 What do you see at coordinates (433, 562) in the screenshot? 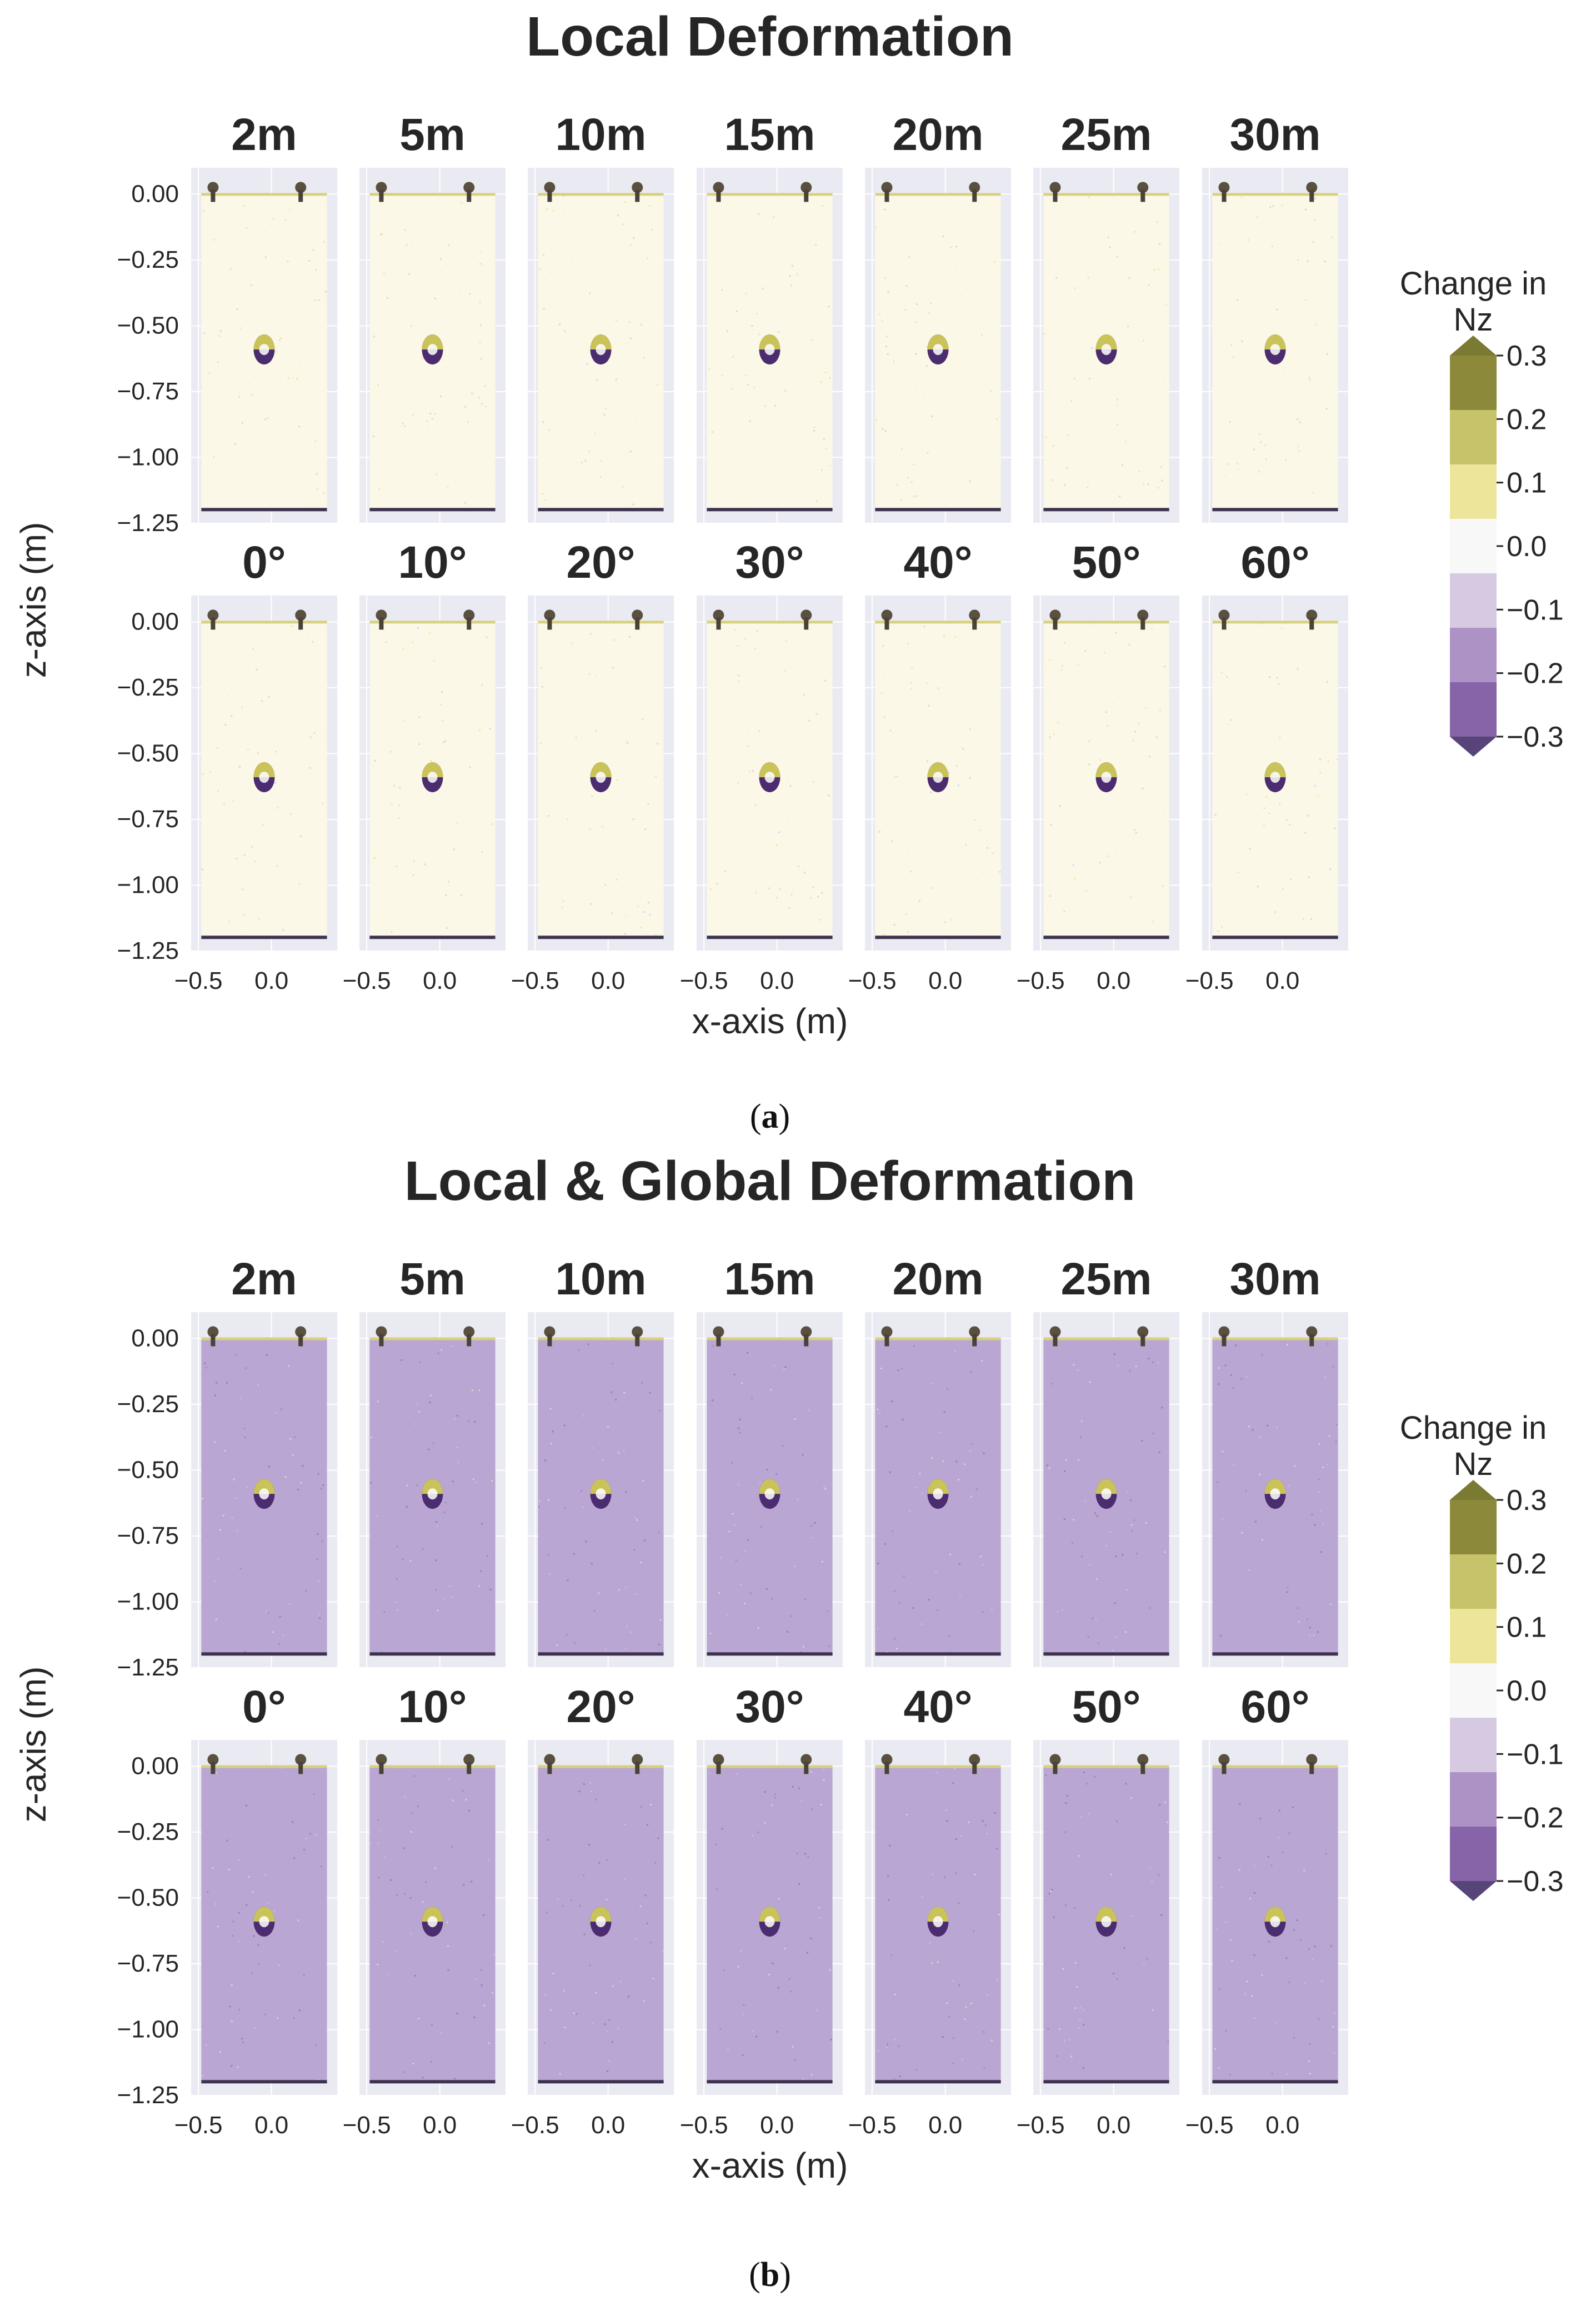
I see `subplot-title: 10°` at bounding box center [433, 562].